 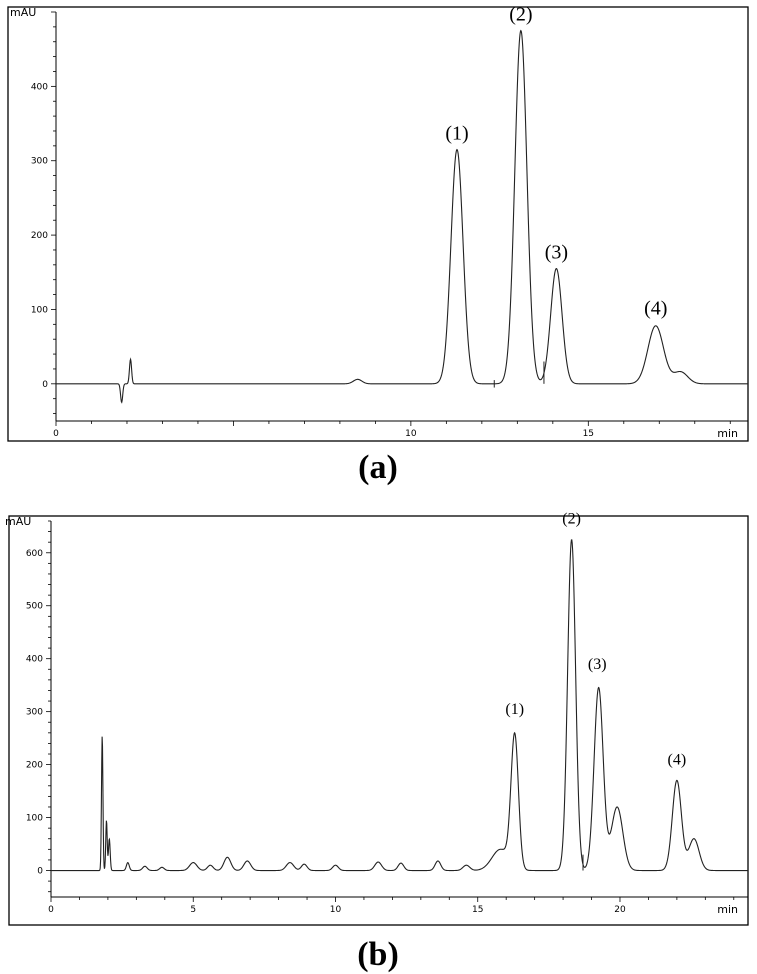 I want to click on y-tick-label: 600, so click(x=34, y=554).